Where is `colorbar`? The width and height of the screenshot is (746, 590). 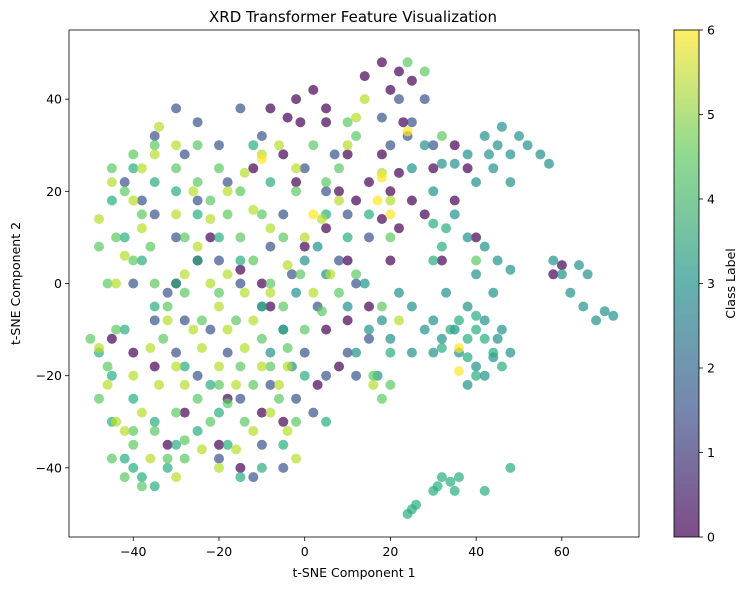
colorbar is located at coordinates (686, 283).